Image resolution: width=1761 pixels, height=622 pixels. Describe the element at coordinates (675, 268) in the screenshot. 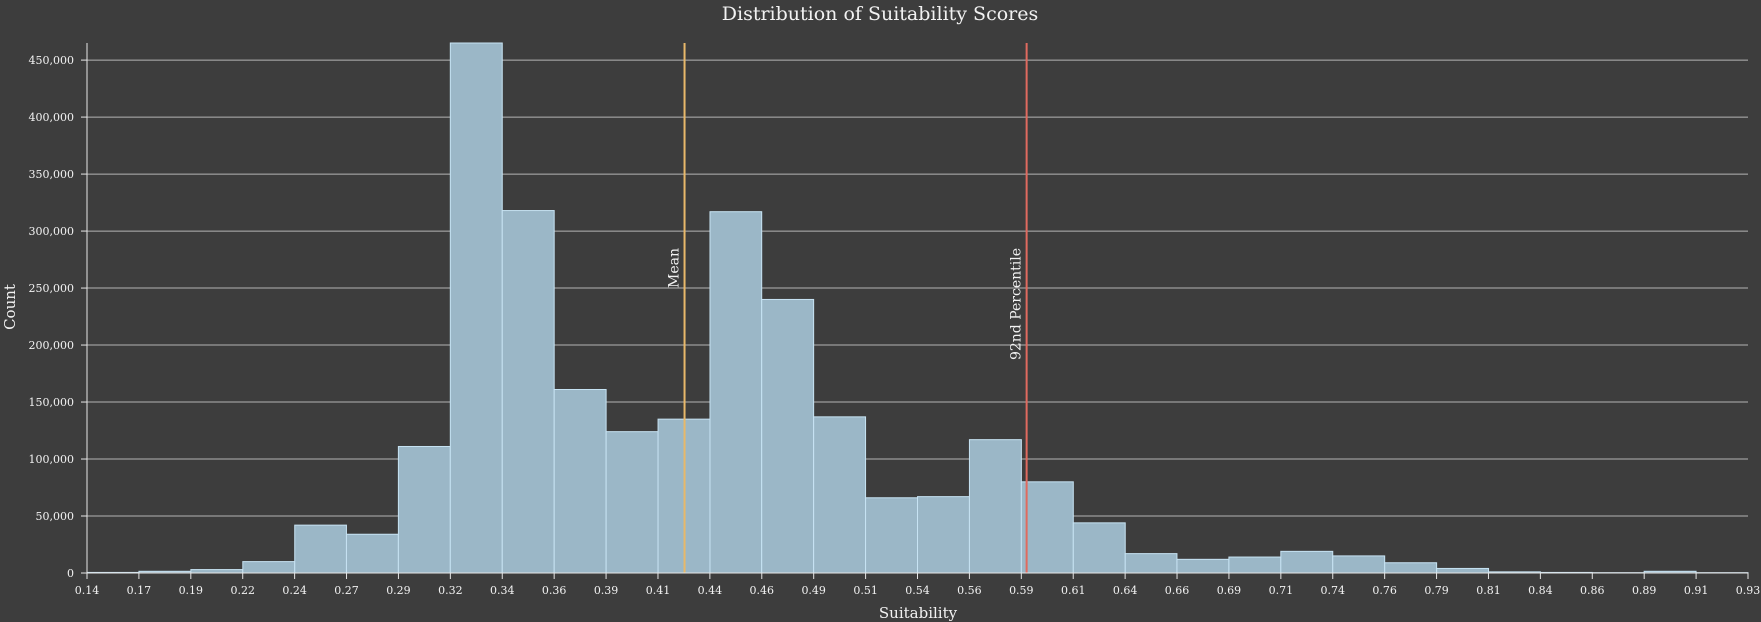

I see `reference-line-label: Mean` at that location.